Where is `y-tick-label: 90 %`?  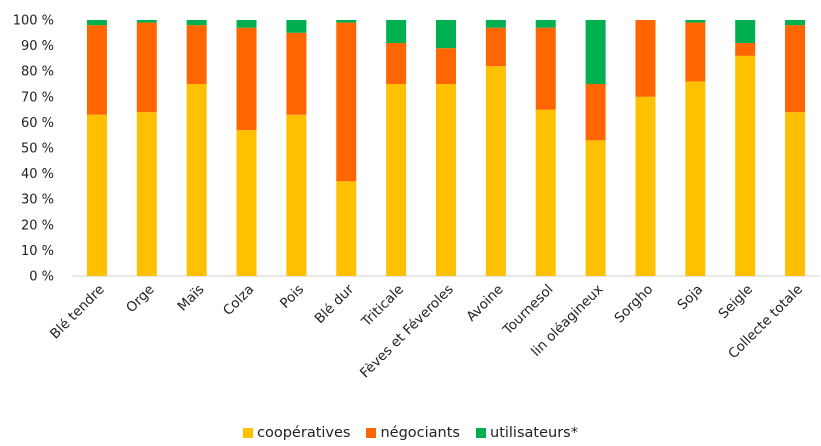
y-tick-label: 90 % is located at coordinates (37, 46).